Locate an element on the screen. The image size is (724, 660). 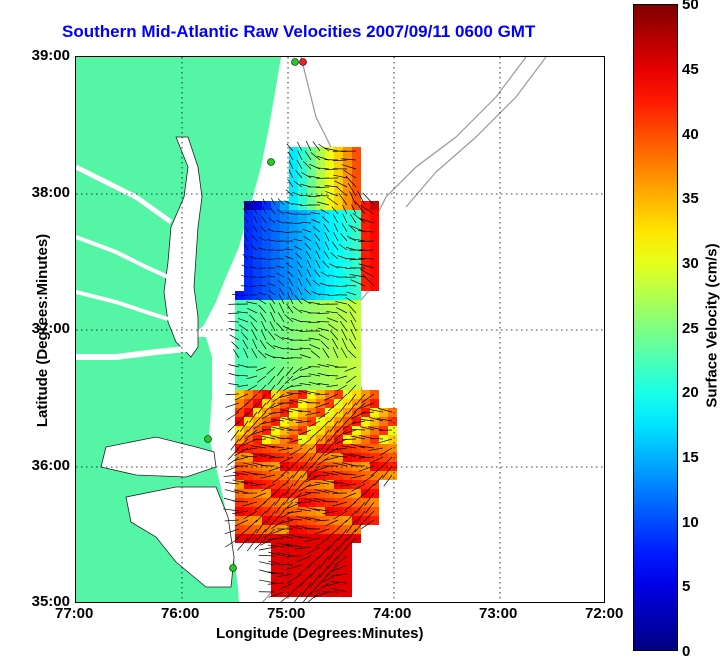
colorbar-tick: 5 is located at coordinates (686, 586).